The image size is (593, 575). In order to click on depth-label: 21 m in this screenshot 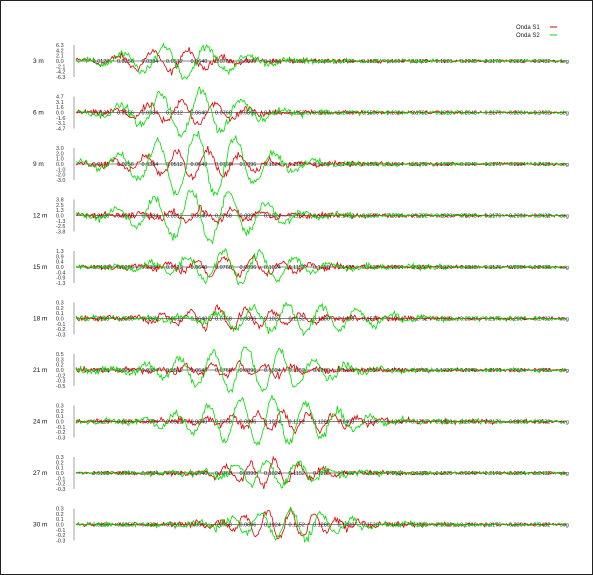, I will do `click(40, 370)`.